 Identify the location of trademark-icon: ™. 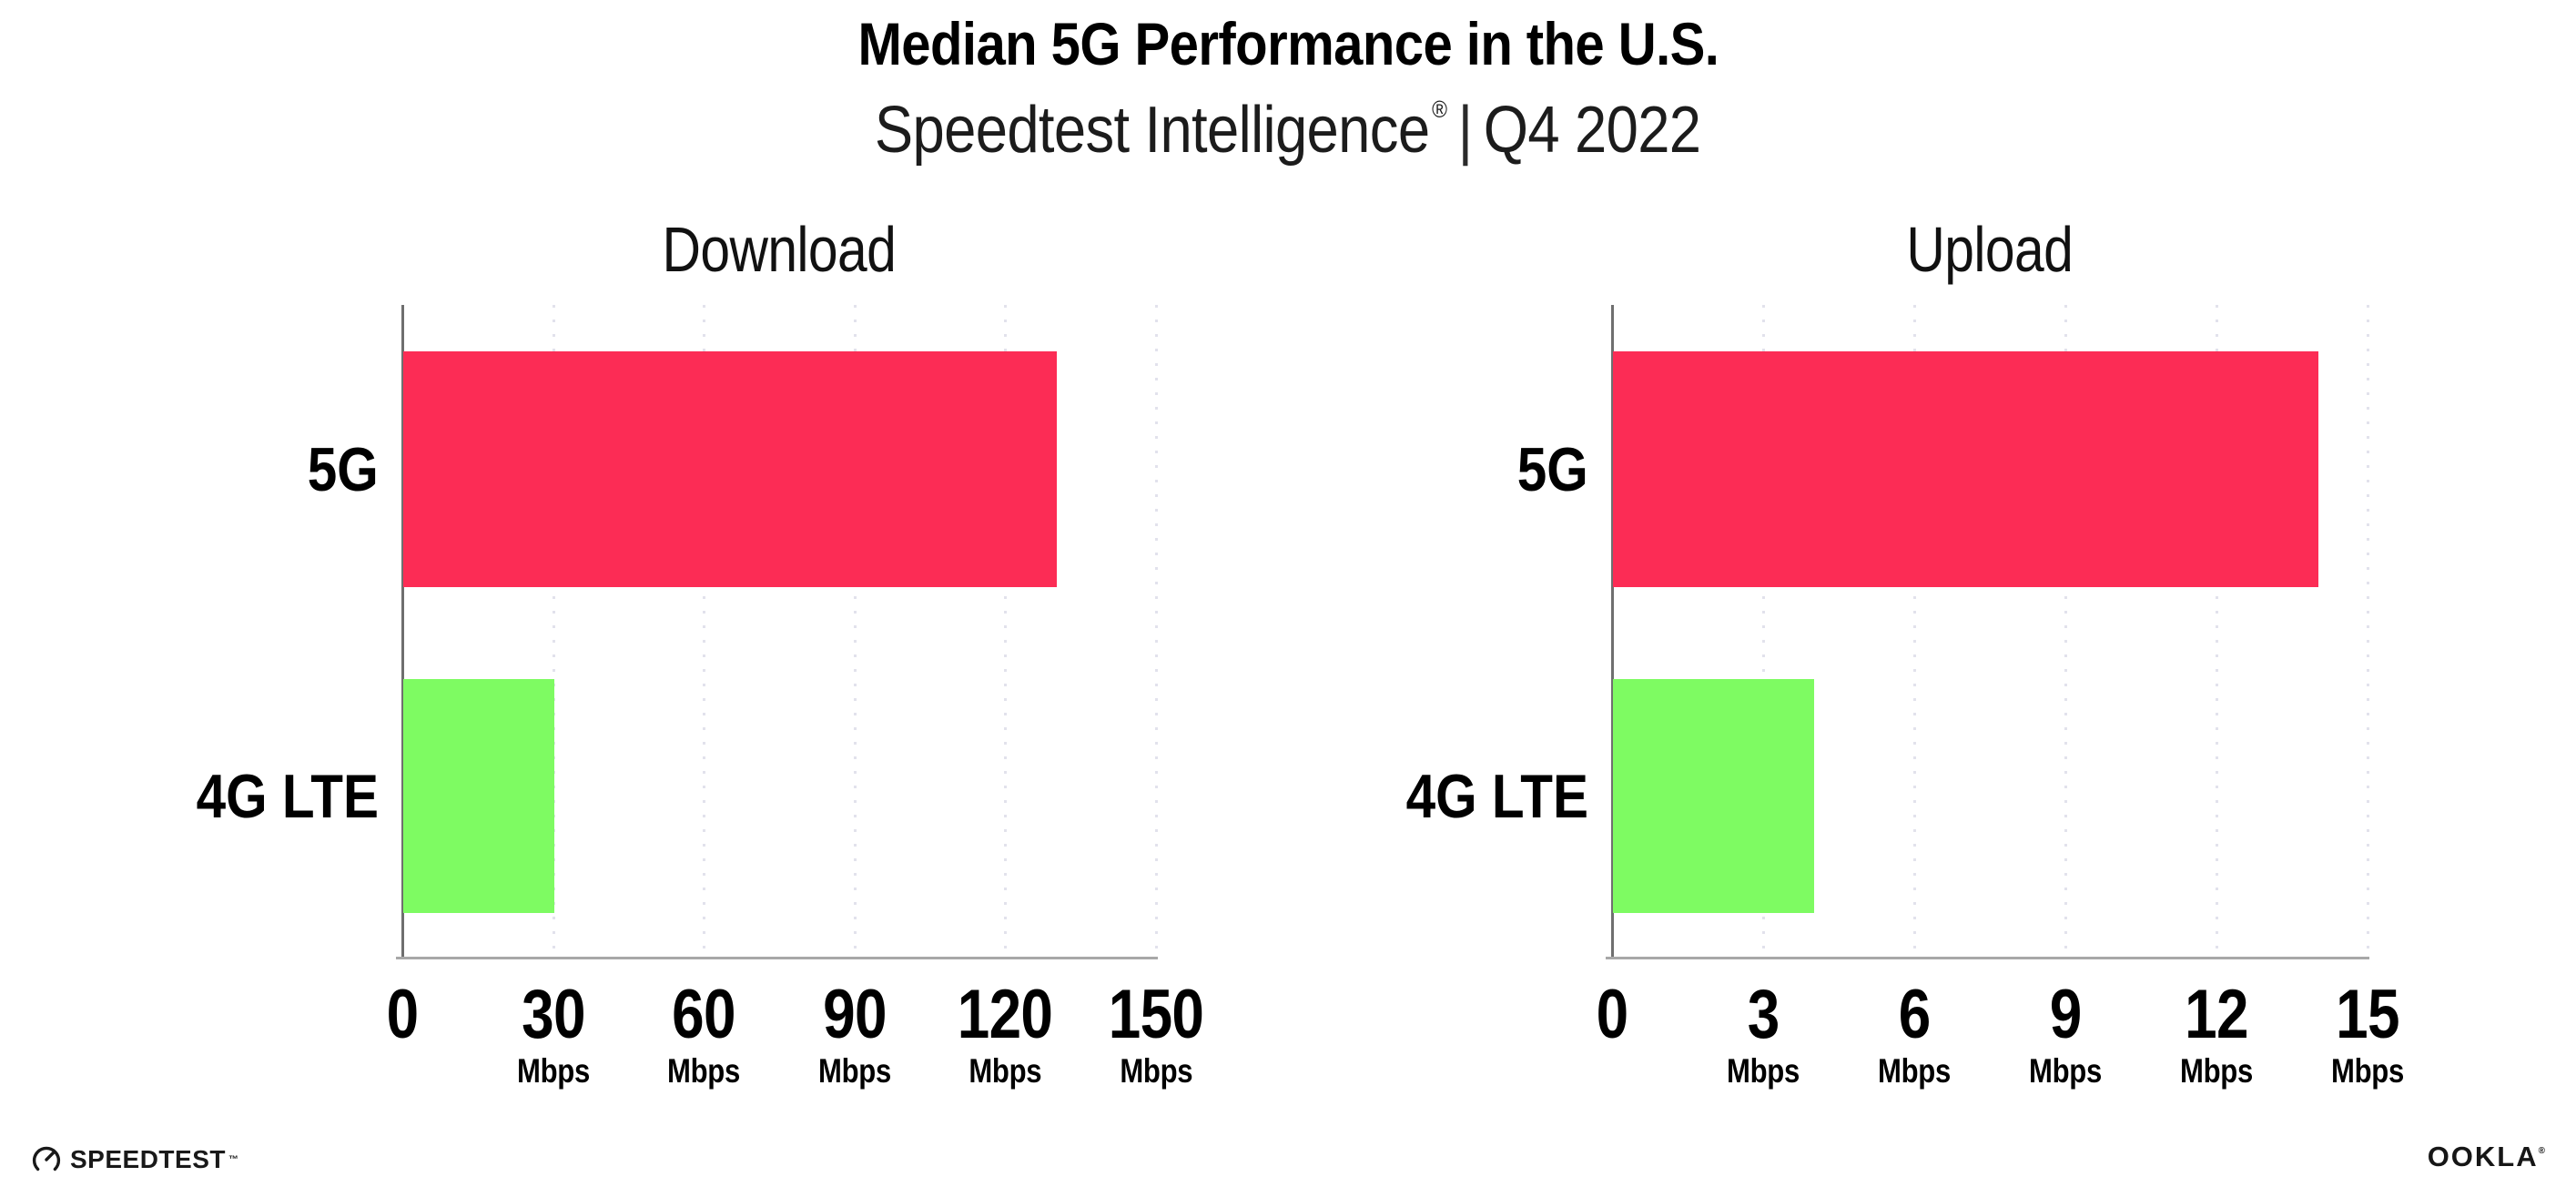
(233, 1159).